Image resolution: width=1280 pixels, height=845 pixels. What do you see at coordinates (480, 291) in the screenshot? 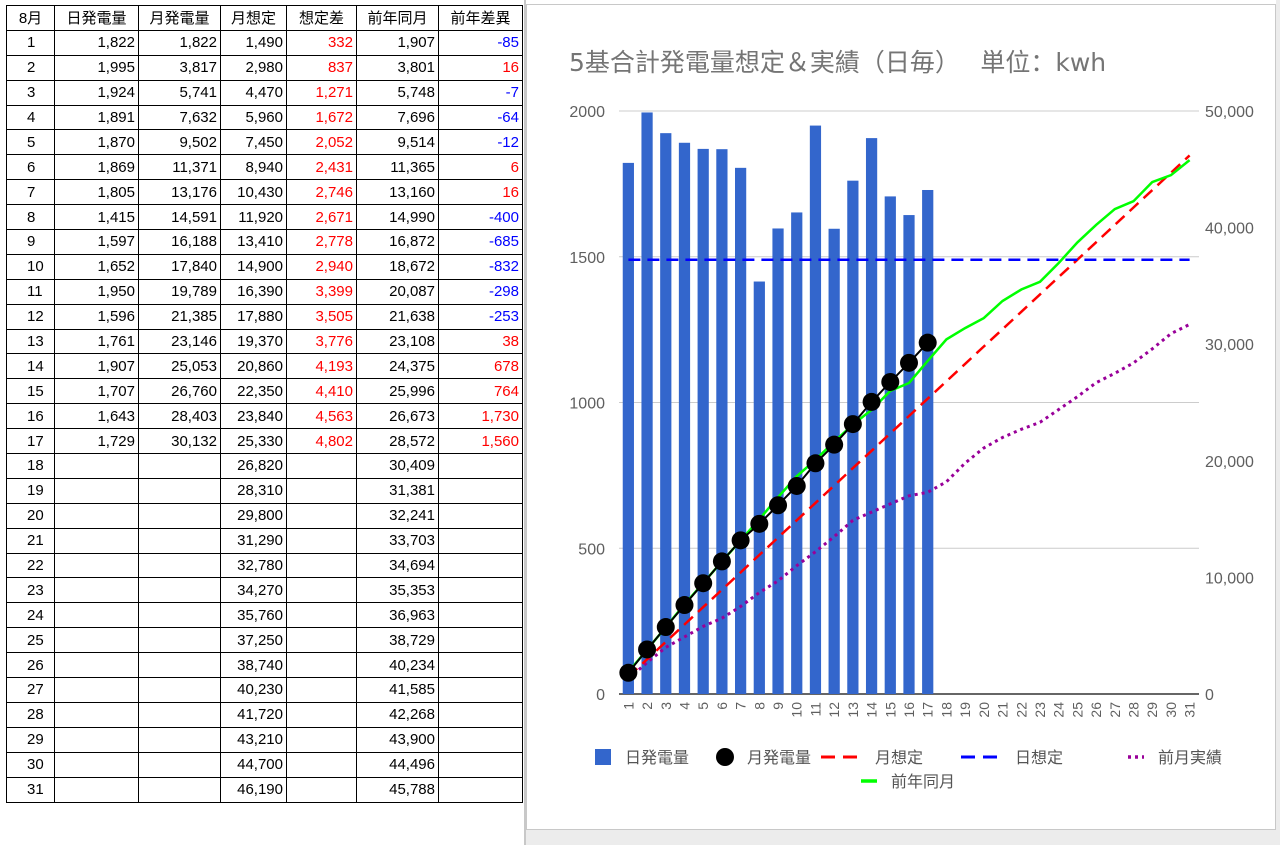
I see `prev-diff-cell: -298` at bounding box center [480, 291].